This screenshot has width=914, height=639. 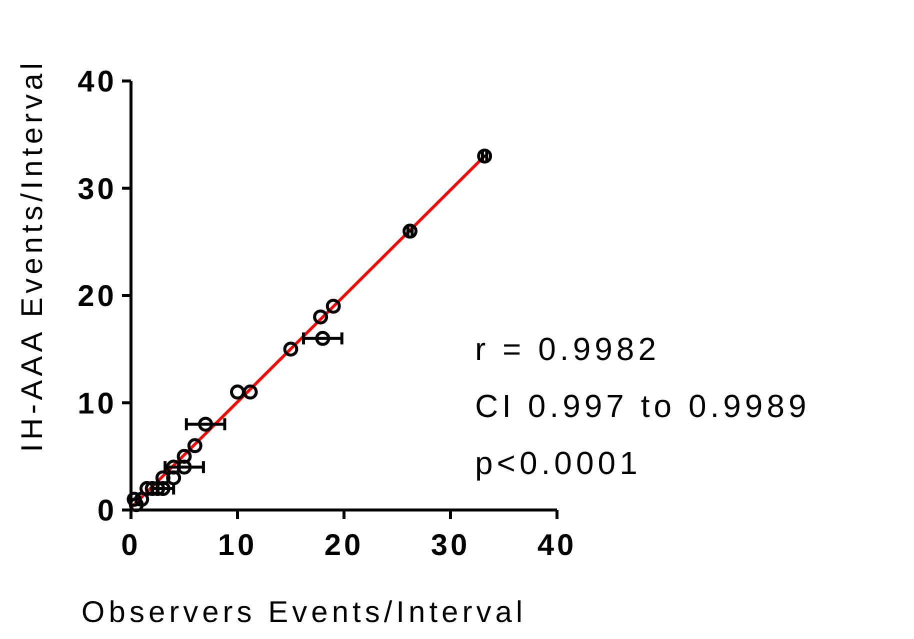 I want to click on x-tick-label: 30, so click(x=450, y=545).